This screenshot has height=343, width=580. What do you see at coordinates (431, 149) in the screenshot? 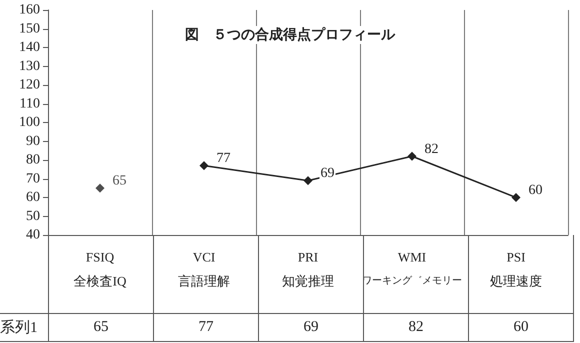
I see `data-label: 82` at bounding box center [431, 149].